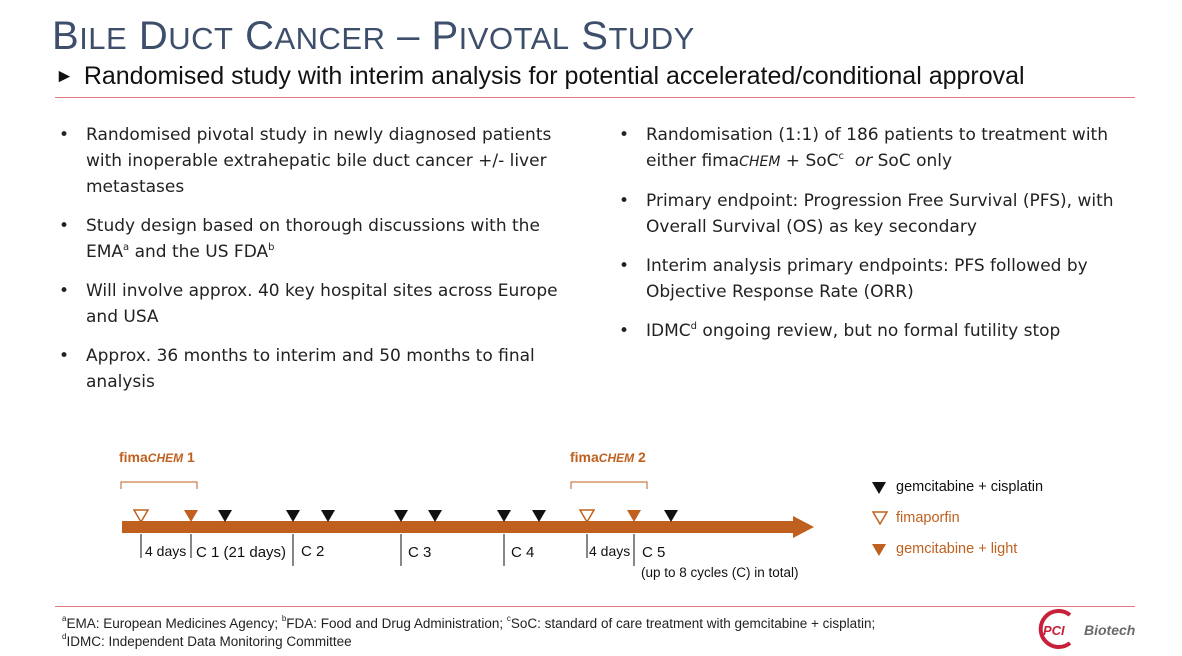 Image resolution: width=1182 pixels, height=656 pixels. What do you see at coordinates (969, 487) in the screenshot?
I see `legend-label: gemcitabine + cisplatin` at bounding box center [969, 487].